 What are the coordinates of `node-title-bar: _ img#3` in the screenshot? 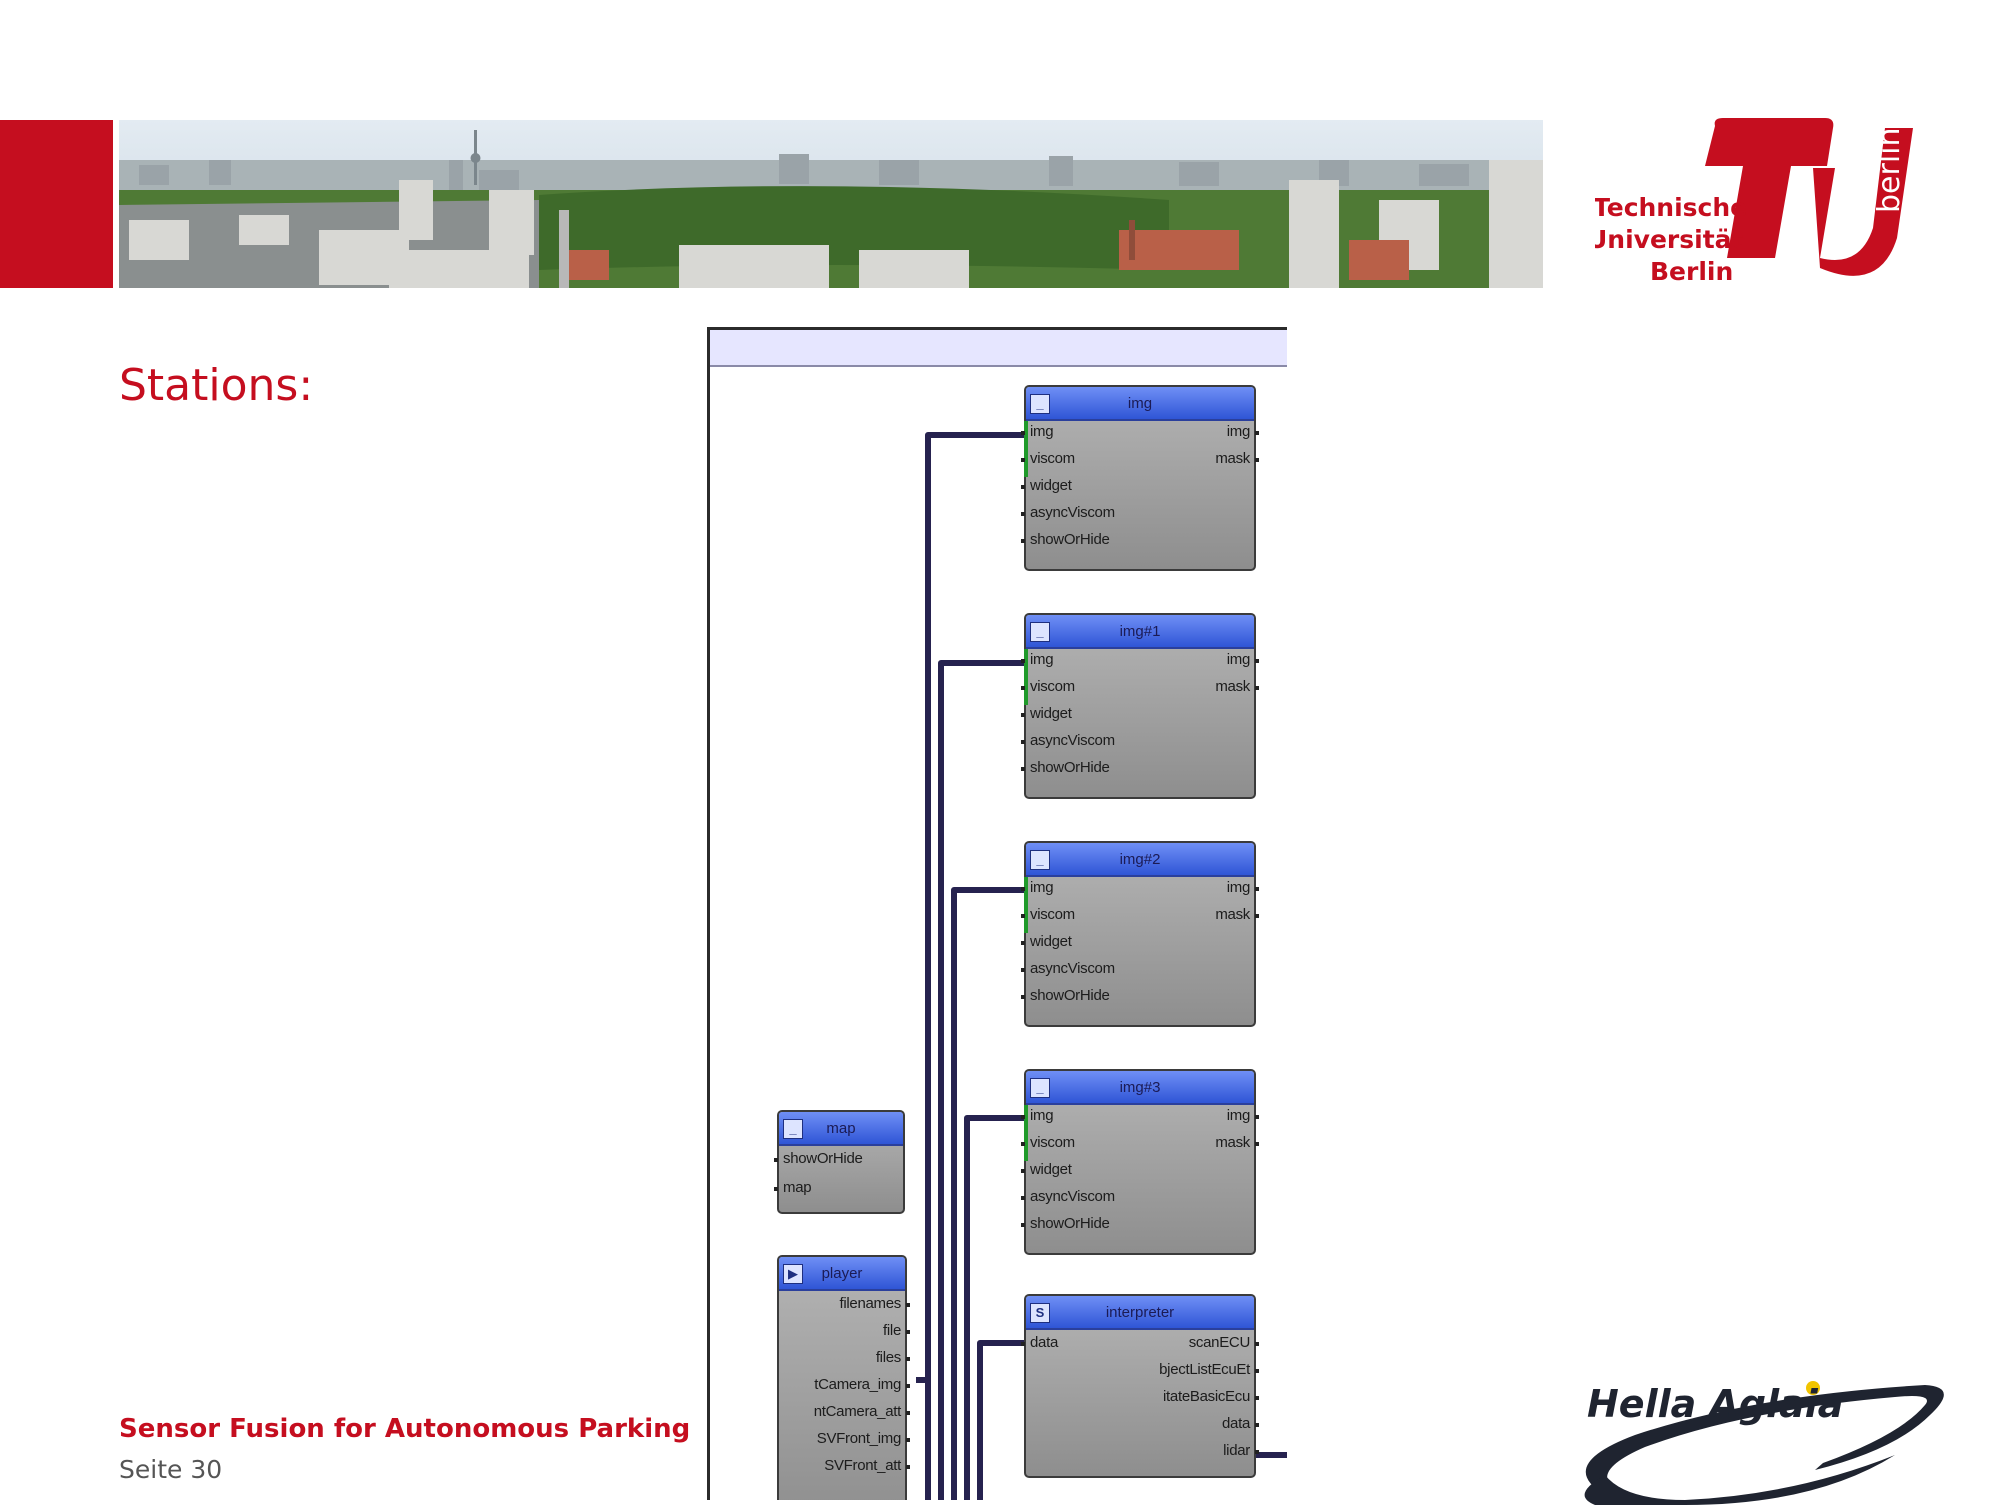 It's located at (1140, 1088).